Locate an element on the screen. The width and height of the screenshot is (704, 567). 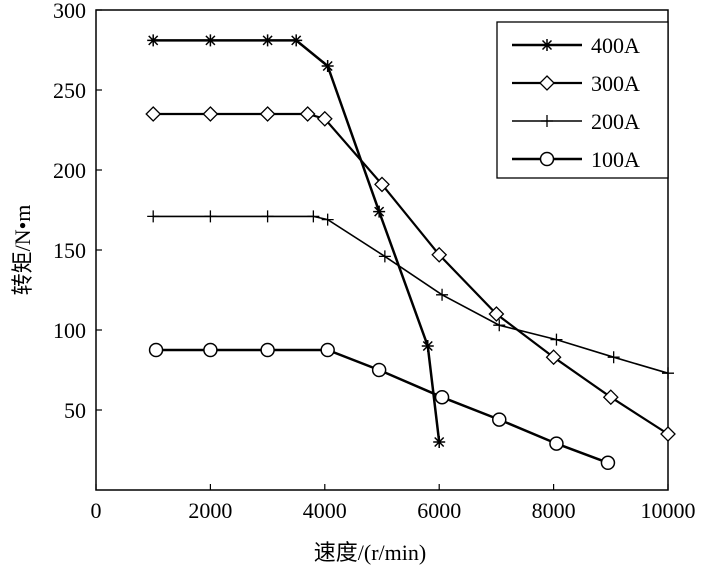
legend-item: 200A is located at coordinates (576, 121).